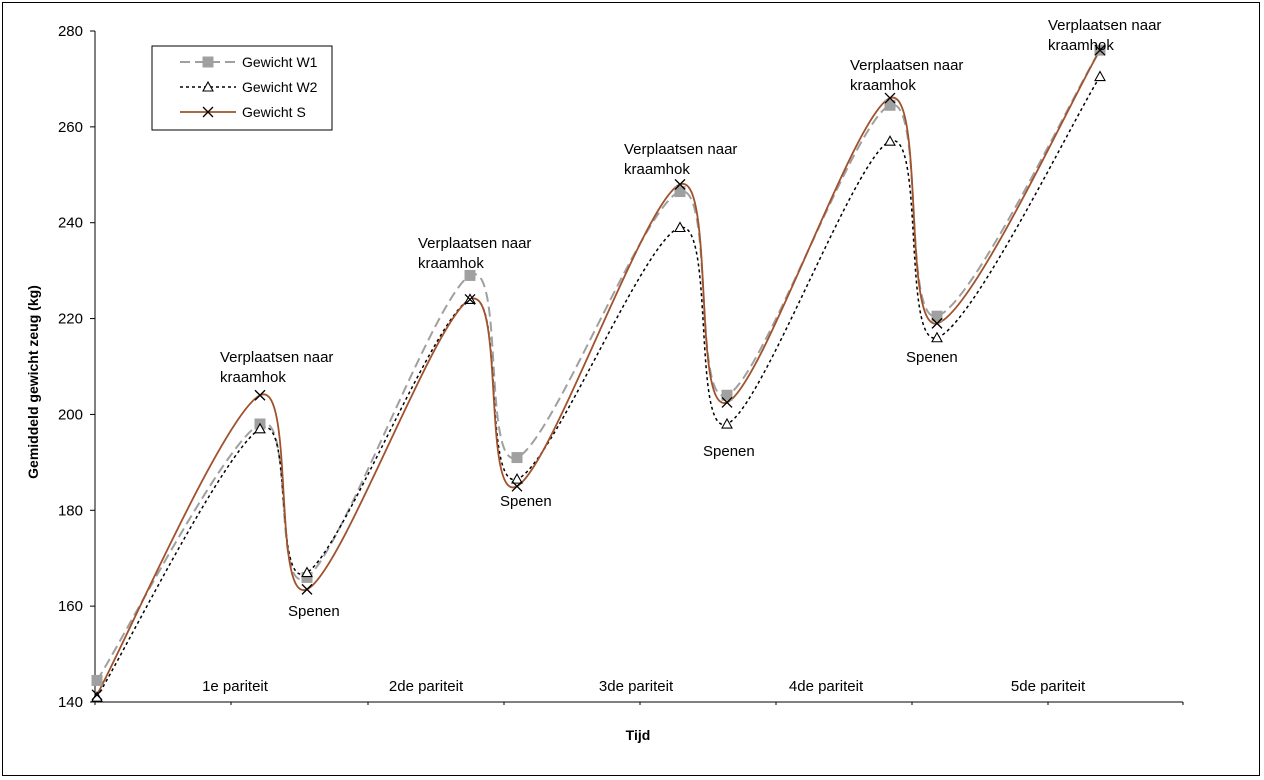 The height and width of the screenshot is (780, 1264). What do you see at coordinates (33, 382) in the screenshot?
I see `y-axis-title: Gemiddeld gewicht zeug (kg)` at bounding box center [33, 382].